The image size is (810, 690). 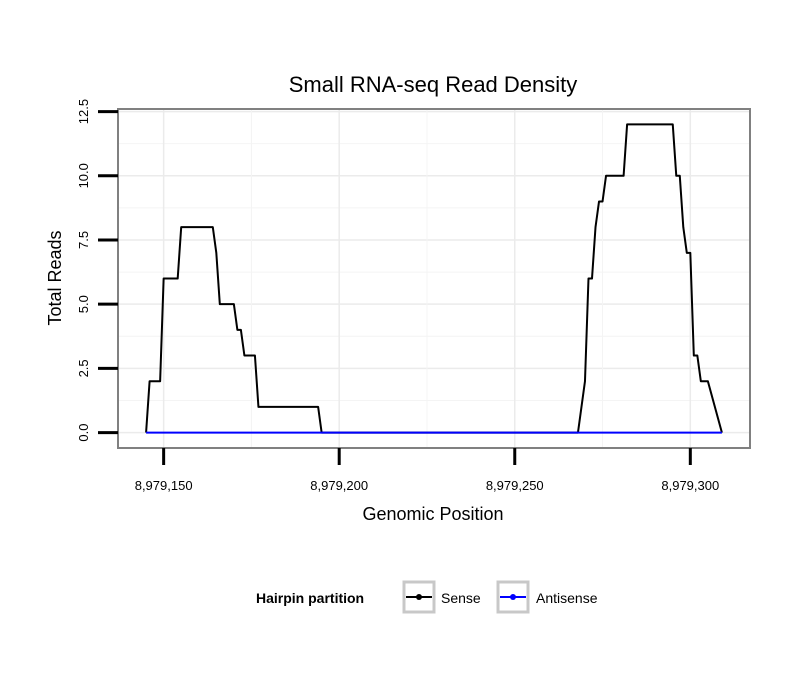 I want to click on y-axis: 0.0 2.5 5.0 7.5 10.0 12.5, so click(x=97, y=270).